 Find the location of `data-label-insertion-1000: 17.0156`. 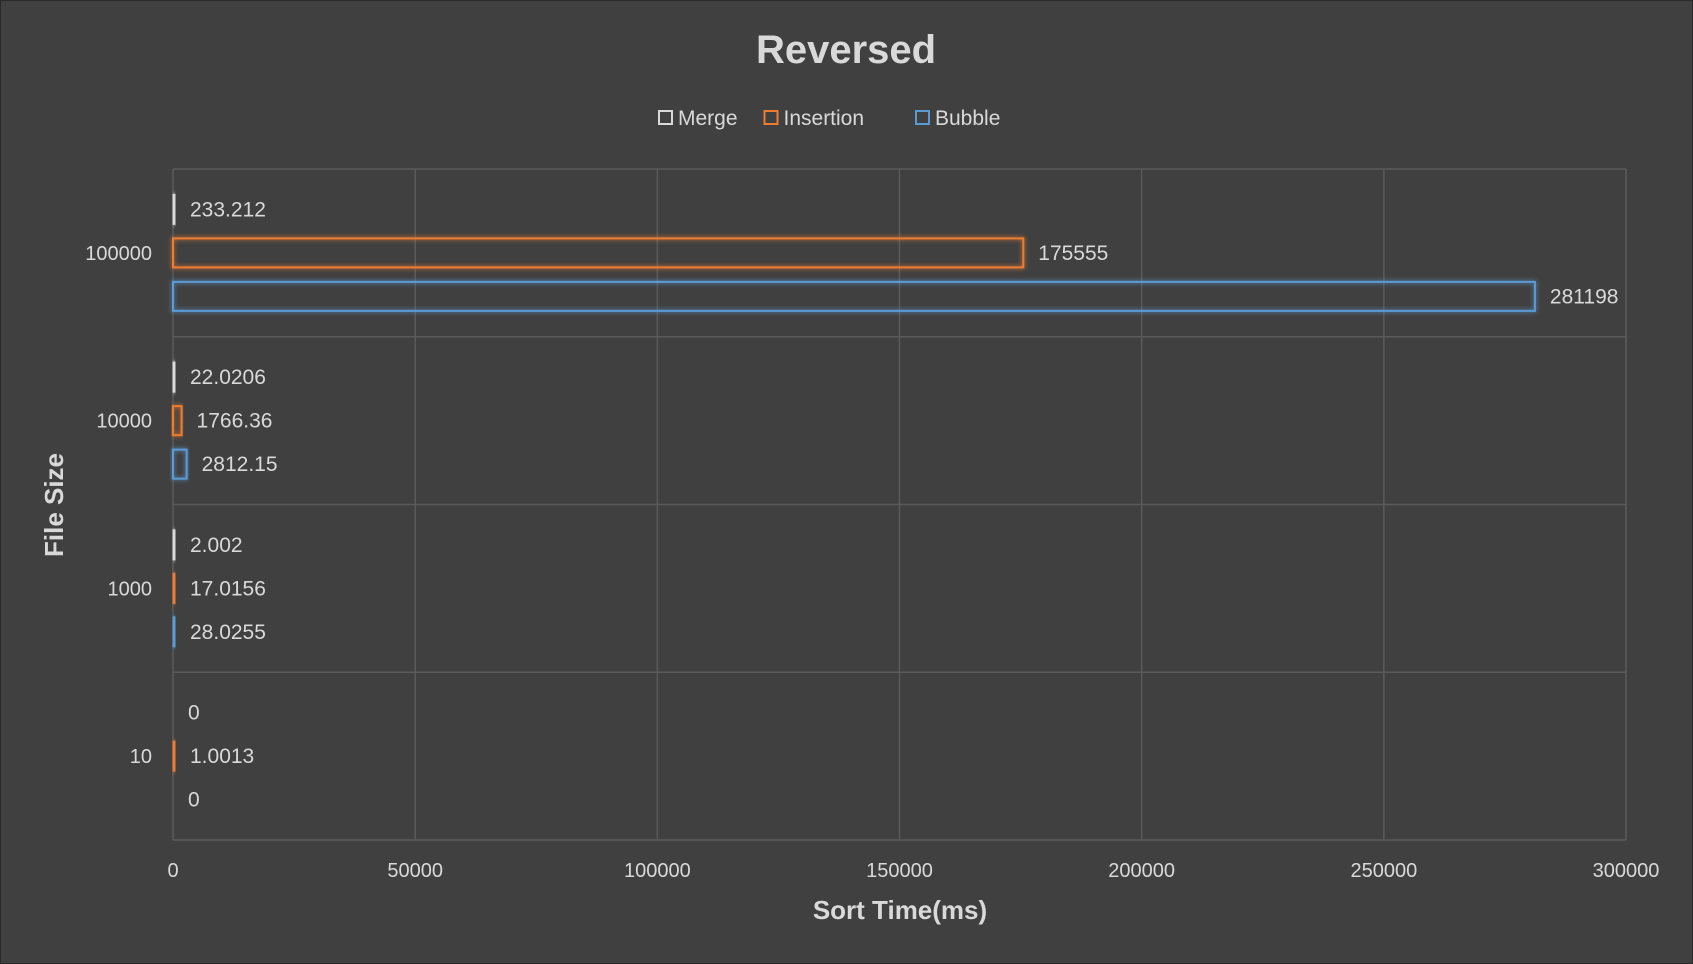

data-label-insertion-1000: 17.0156 is located at coordinates (228, 588).